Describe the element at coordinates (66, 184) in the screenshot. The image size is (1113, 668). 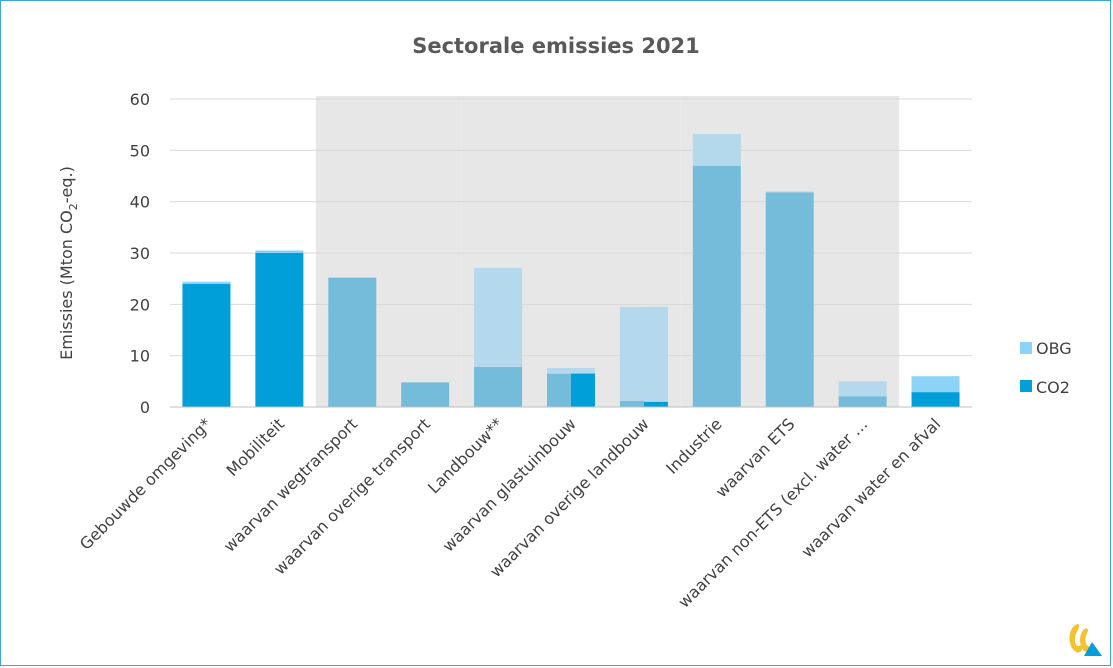
I see `y-axis-label-suffix: -eq.)` at that location.